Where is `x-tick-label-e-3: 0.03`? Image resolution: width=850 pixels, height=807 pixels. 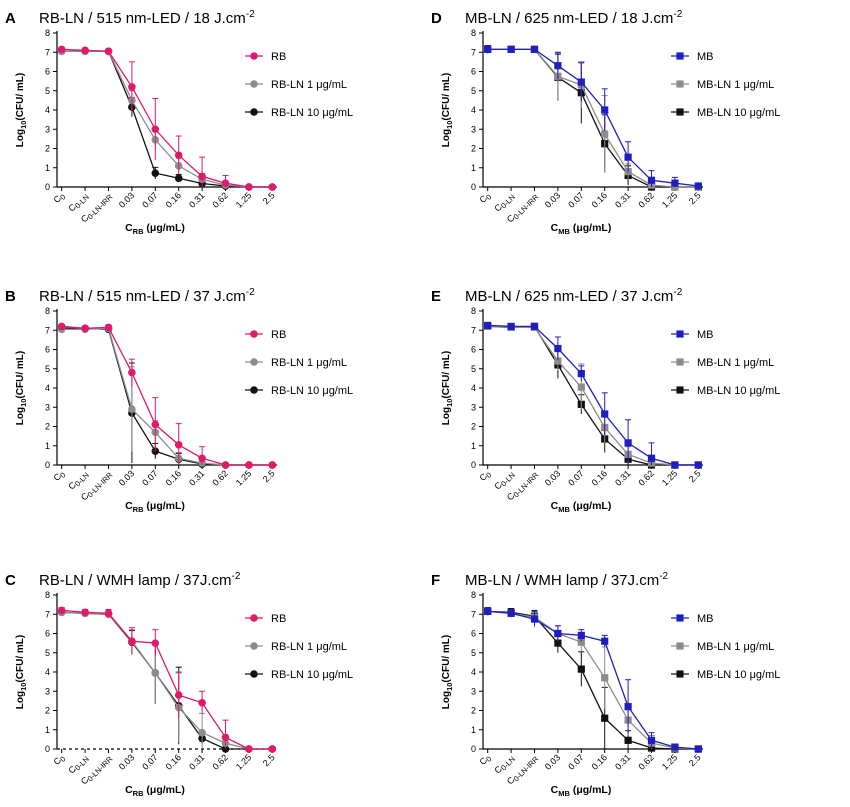
x-tick-label-e-3: 0.03 is located at coordinates (552, 477).